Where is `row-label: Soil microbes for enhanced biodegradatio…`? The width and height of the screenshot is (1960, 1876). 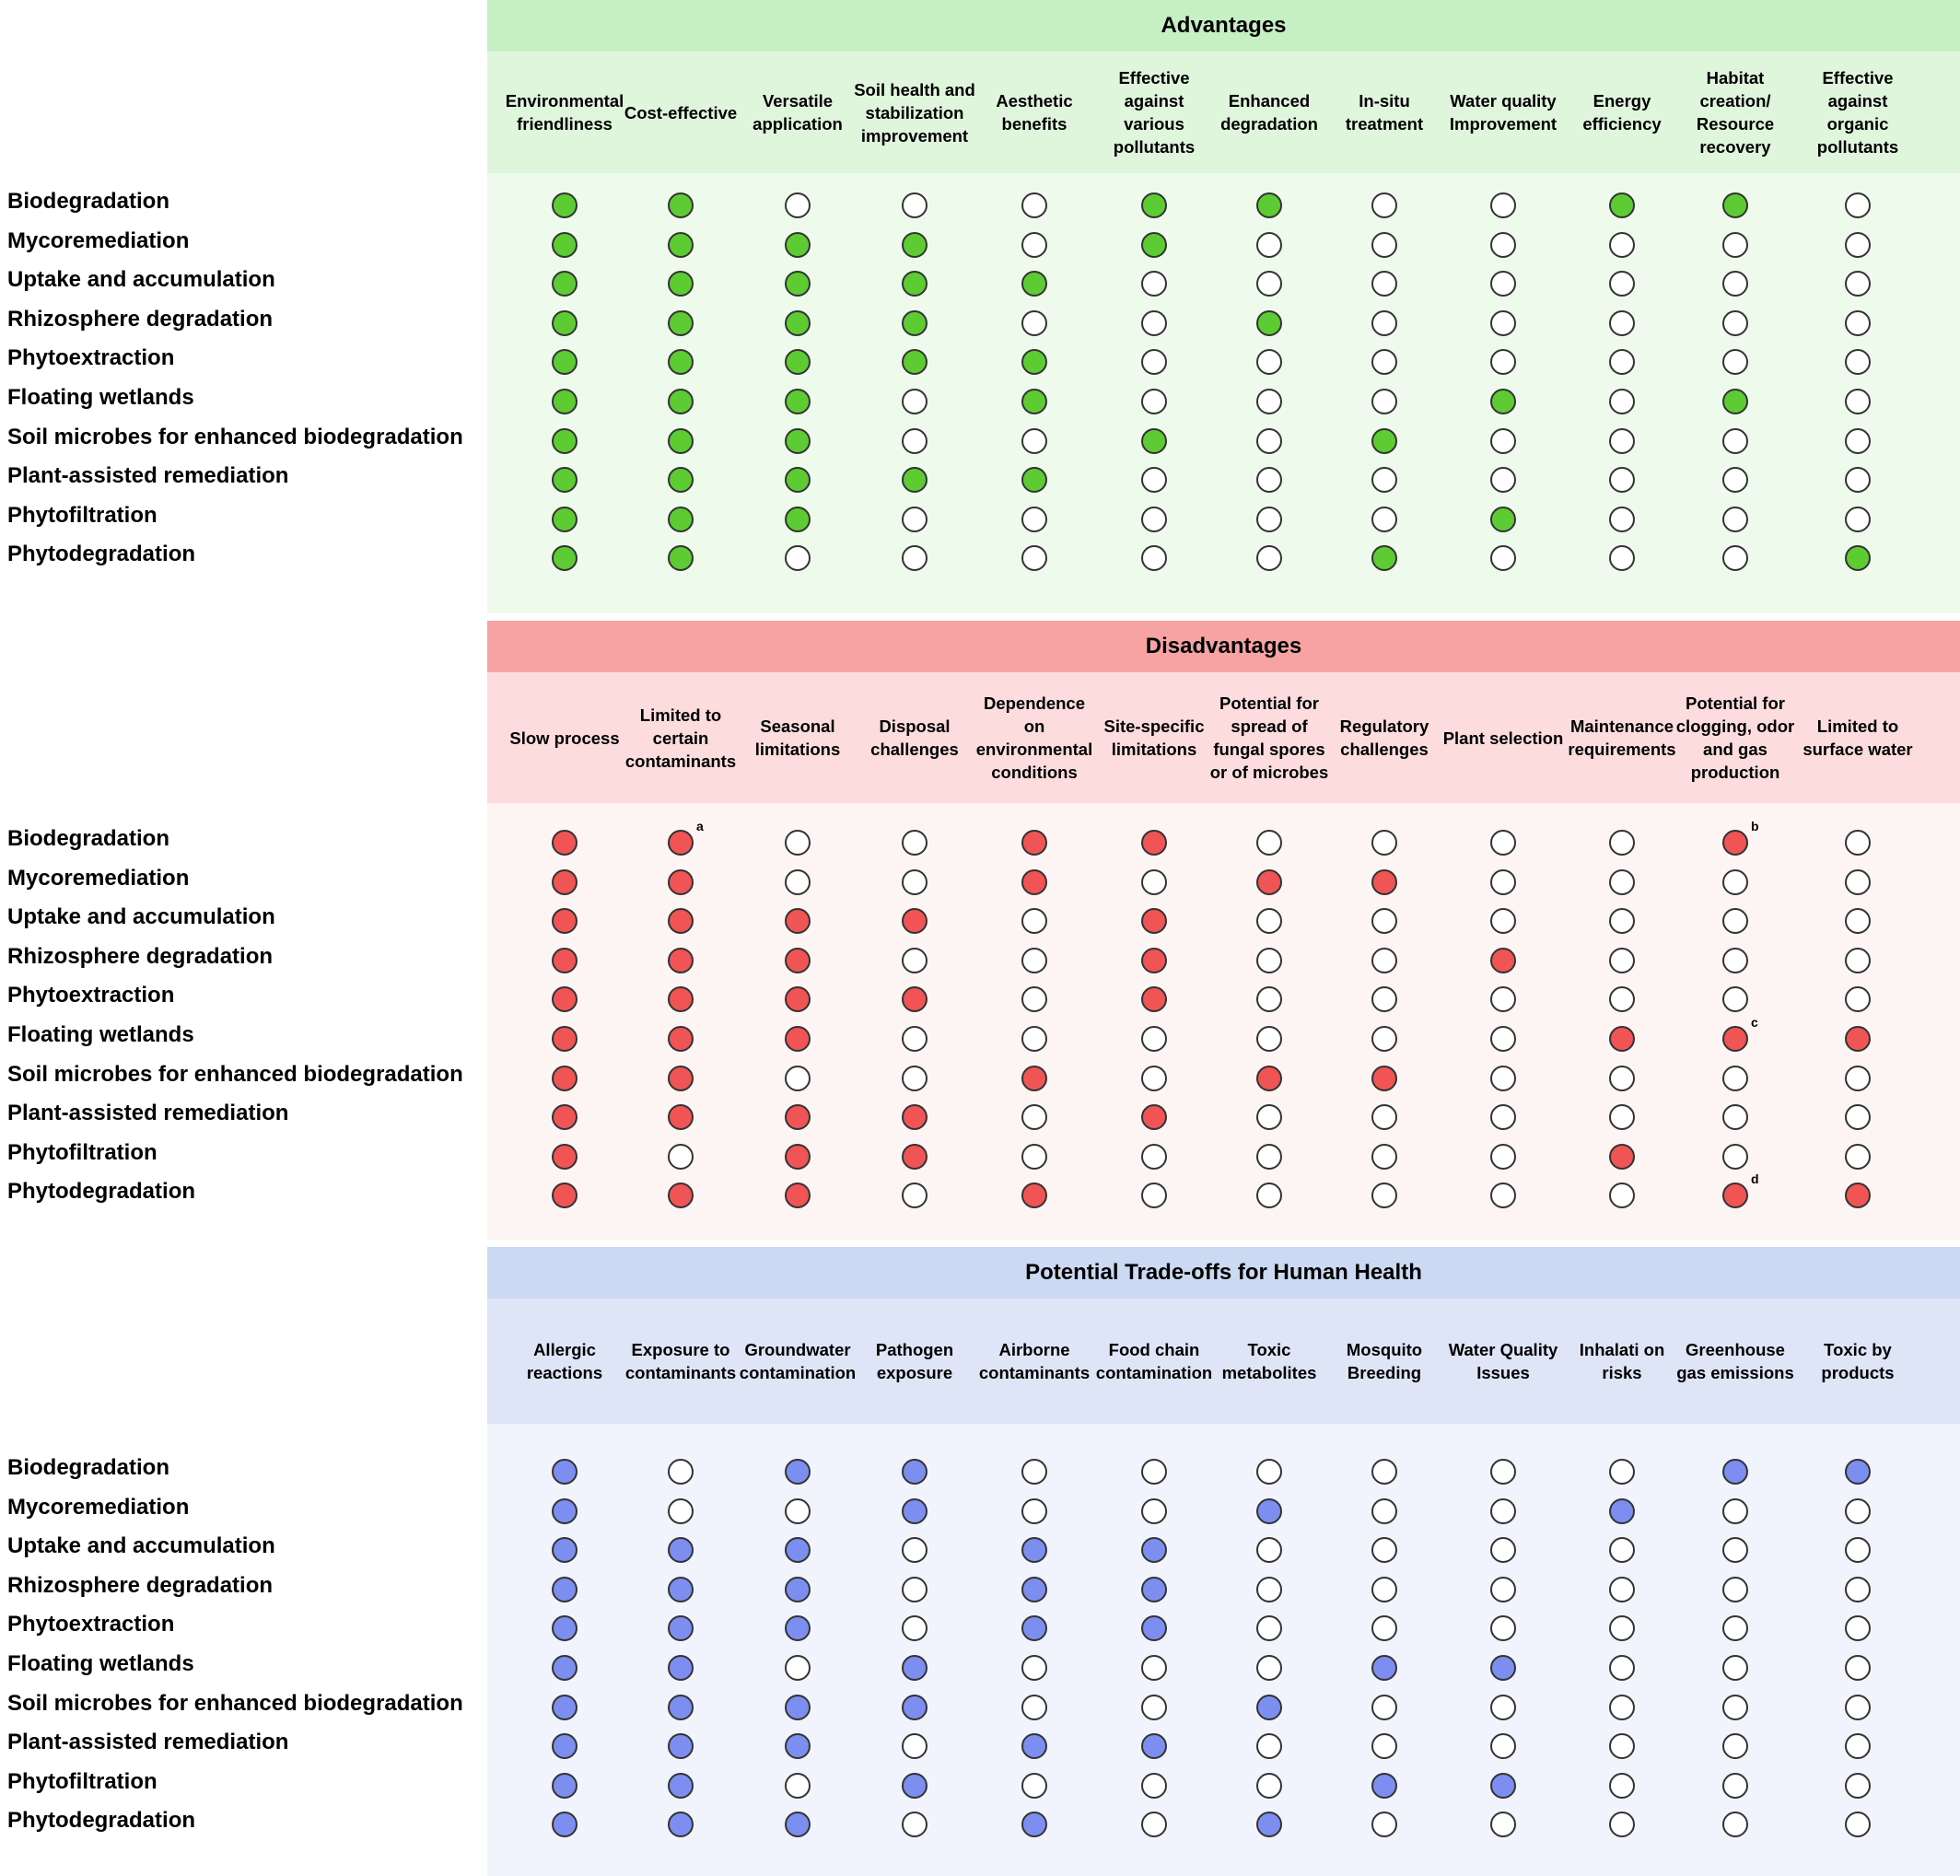 row-label: Soil microbes for enhanced biodegradatio… is located at coordinates (235, 436).